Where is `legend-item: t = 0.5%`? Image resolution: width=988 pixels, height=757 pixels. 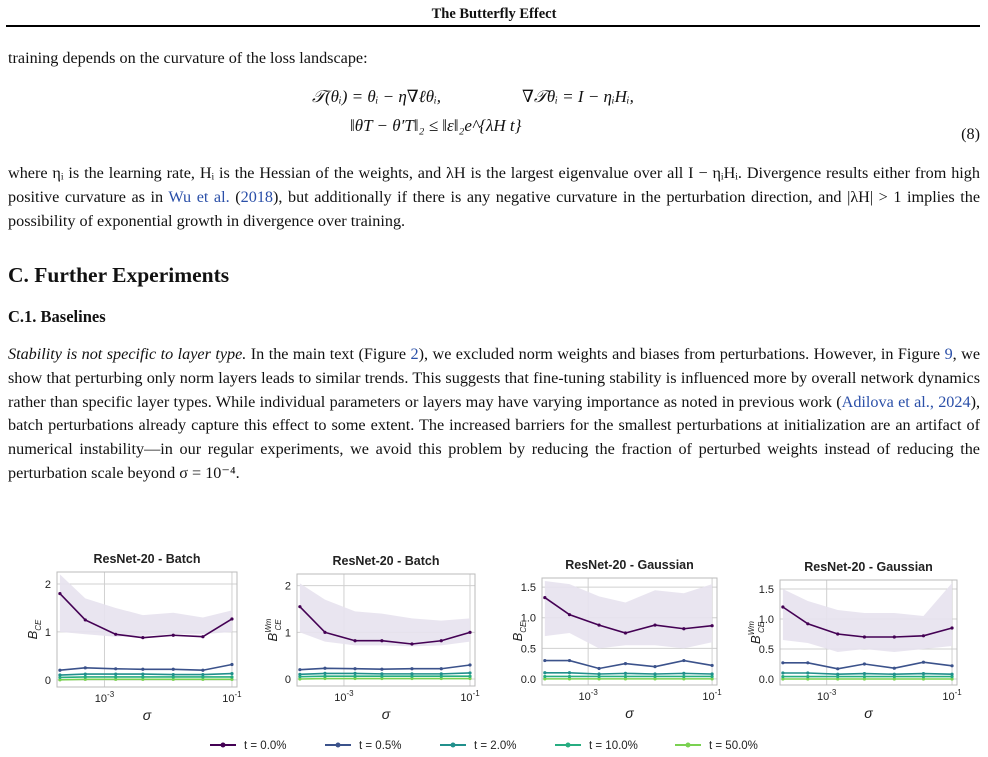 legend-item: t = 0.5% is located at coordinates (363, 746).